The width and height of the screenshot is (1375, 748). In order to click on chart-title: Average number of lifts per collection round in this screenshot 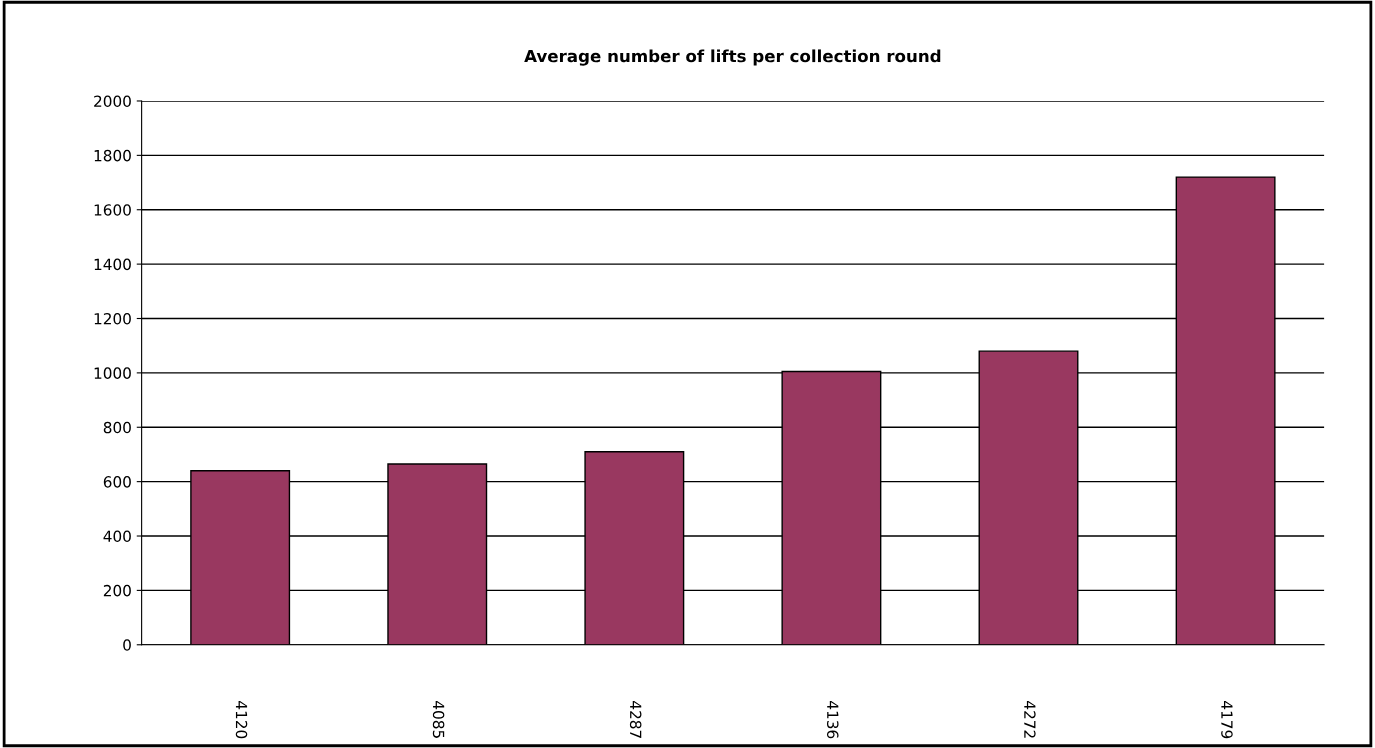, I will do `click(732, 57)`.